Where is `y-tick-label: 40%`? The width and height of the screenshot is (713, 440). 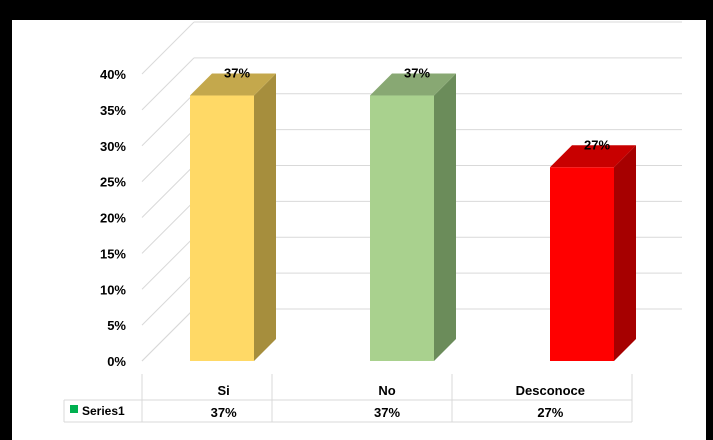 y-tick-label: 40% is located at coordinates (113, 74).